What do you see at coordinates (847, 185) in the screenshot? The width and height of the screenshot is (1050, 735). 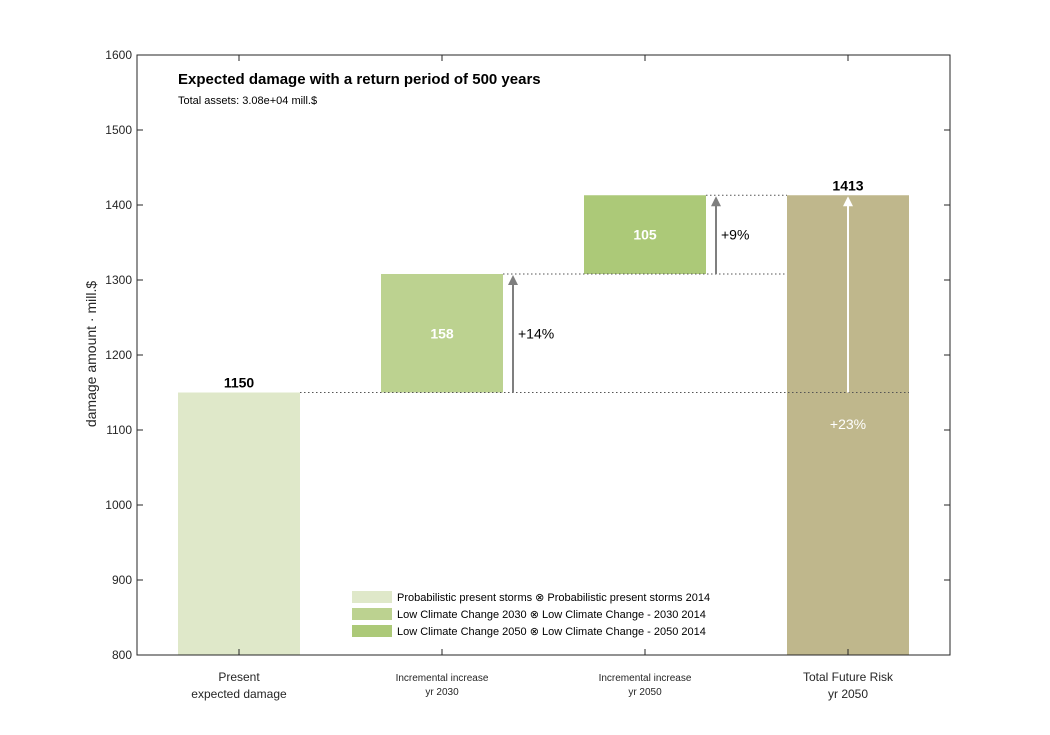 I see `bar-value-label-4: 1413` at bounding box center [847, 185].